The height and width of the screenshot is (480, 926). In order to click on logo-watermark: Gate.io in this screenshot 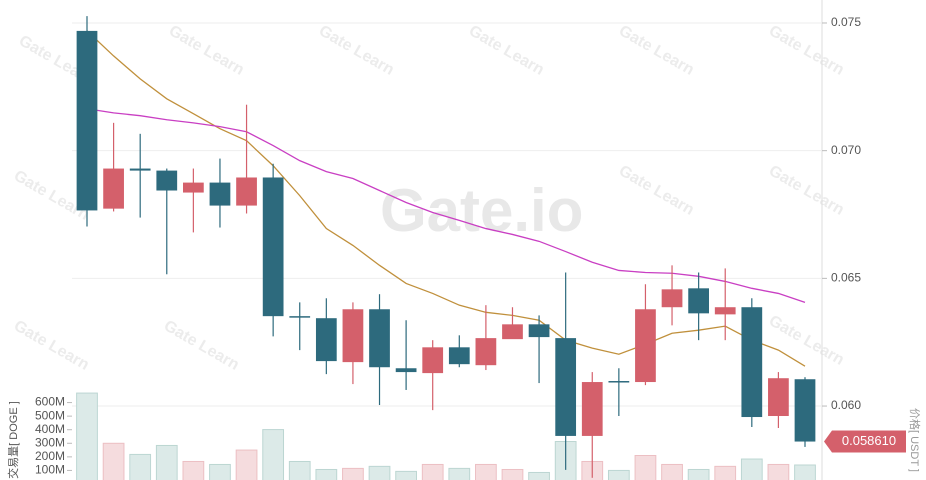, I will do `click(481, 210)`.